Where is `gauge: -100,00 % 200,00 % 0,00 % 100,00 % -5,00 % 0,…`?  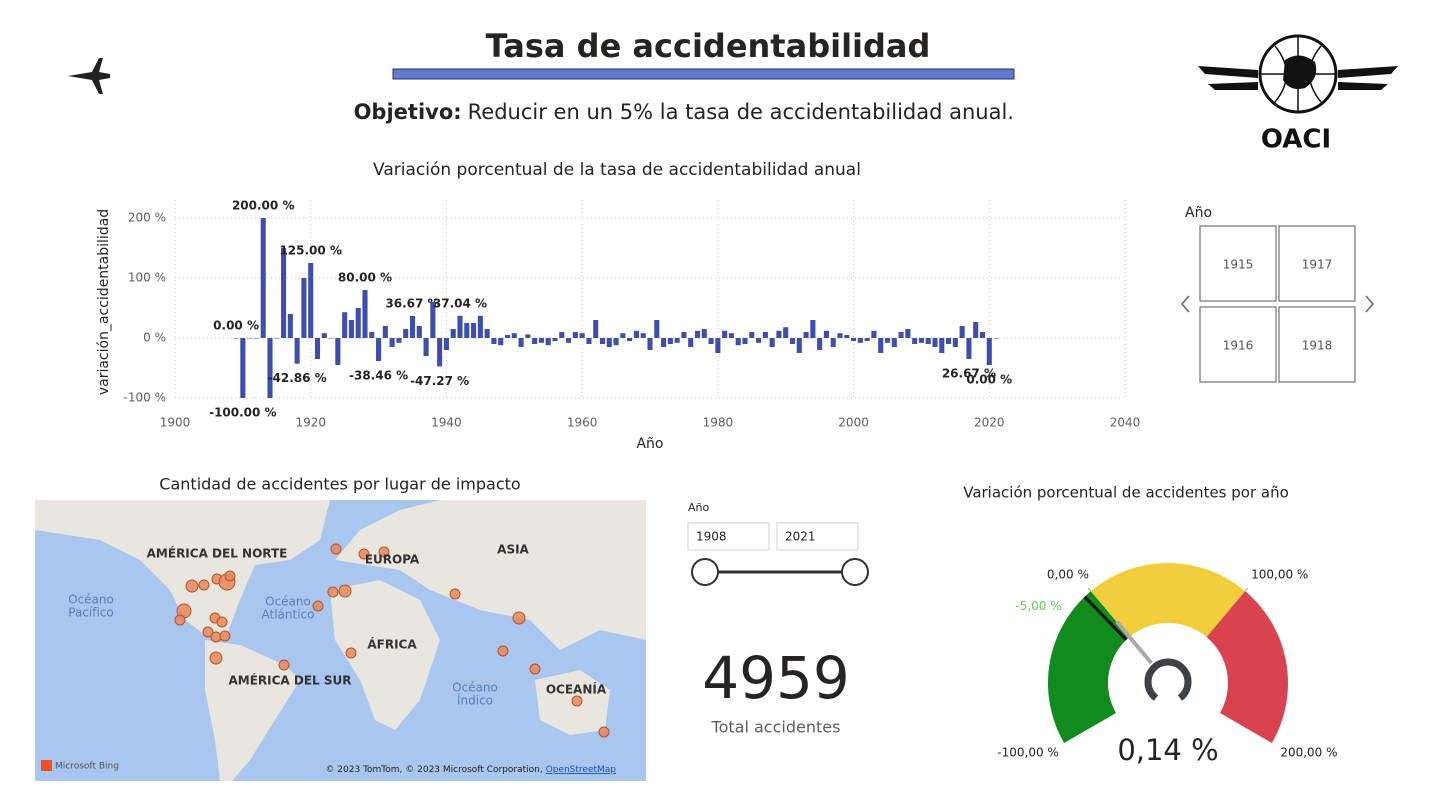 gauge: -100,00 % 200,00 % 0,00 % 100,00 % -5,00 % 0,… is located at coordinates (1167, 665).